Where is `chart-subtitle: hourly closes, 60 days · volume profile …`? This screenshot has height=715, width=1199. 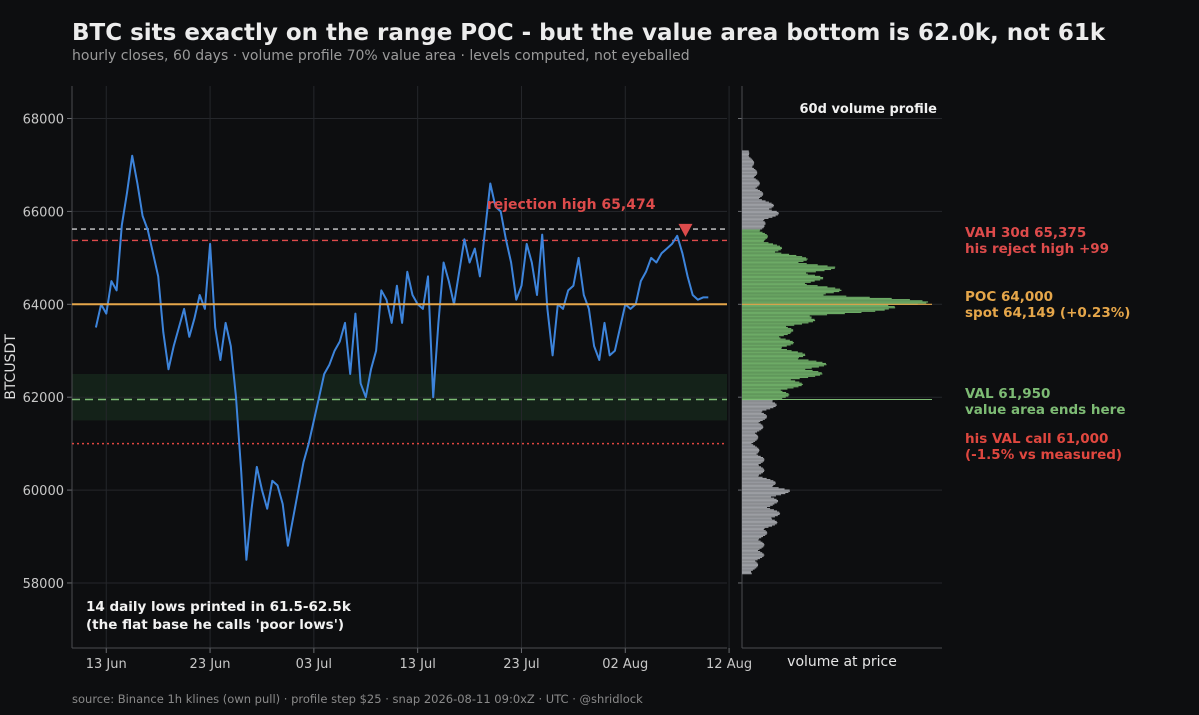 chart-subtitle: hourly closes, 60 days · volume profile … is located at coordinates (381, 56).